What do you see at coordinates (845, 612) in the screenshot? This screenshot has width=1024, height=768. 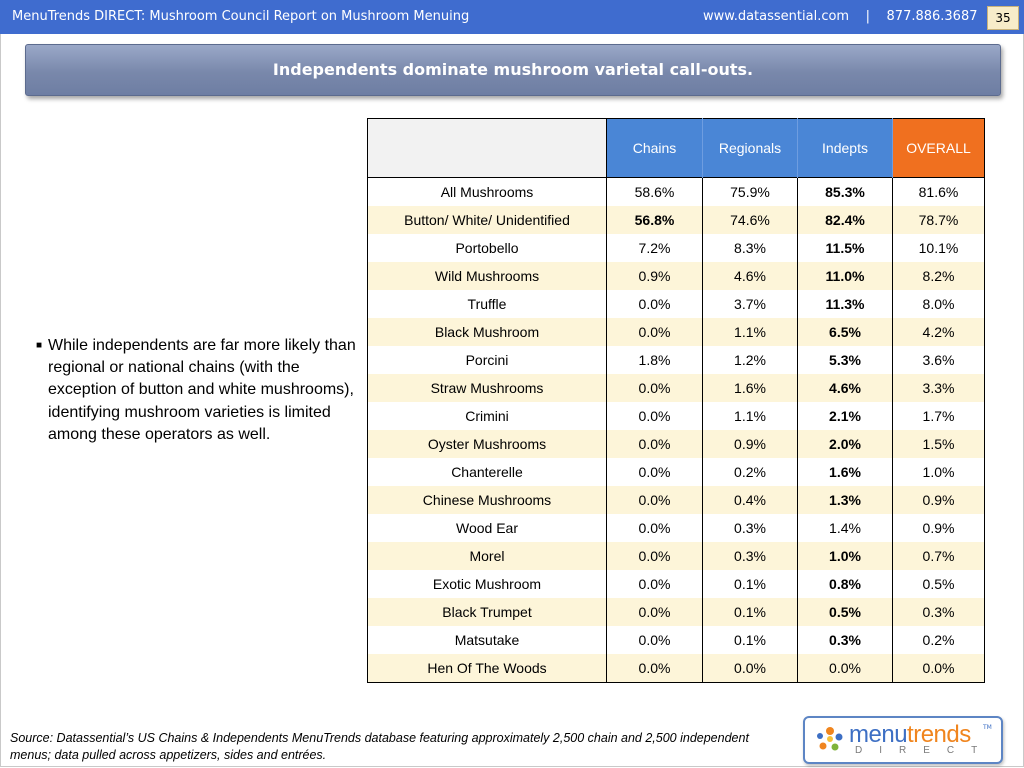 I see `indepts-cell: 0.5%` at bounding box center [845, 612].